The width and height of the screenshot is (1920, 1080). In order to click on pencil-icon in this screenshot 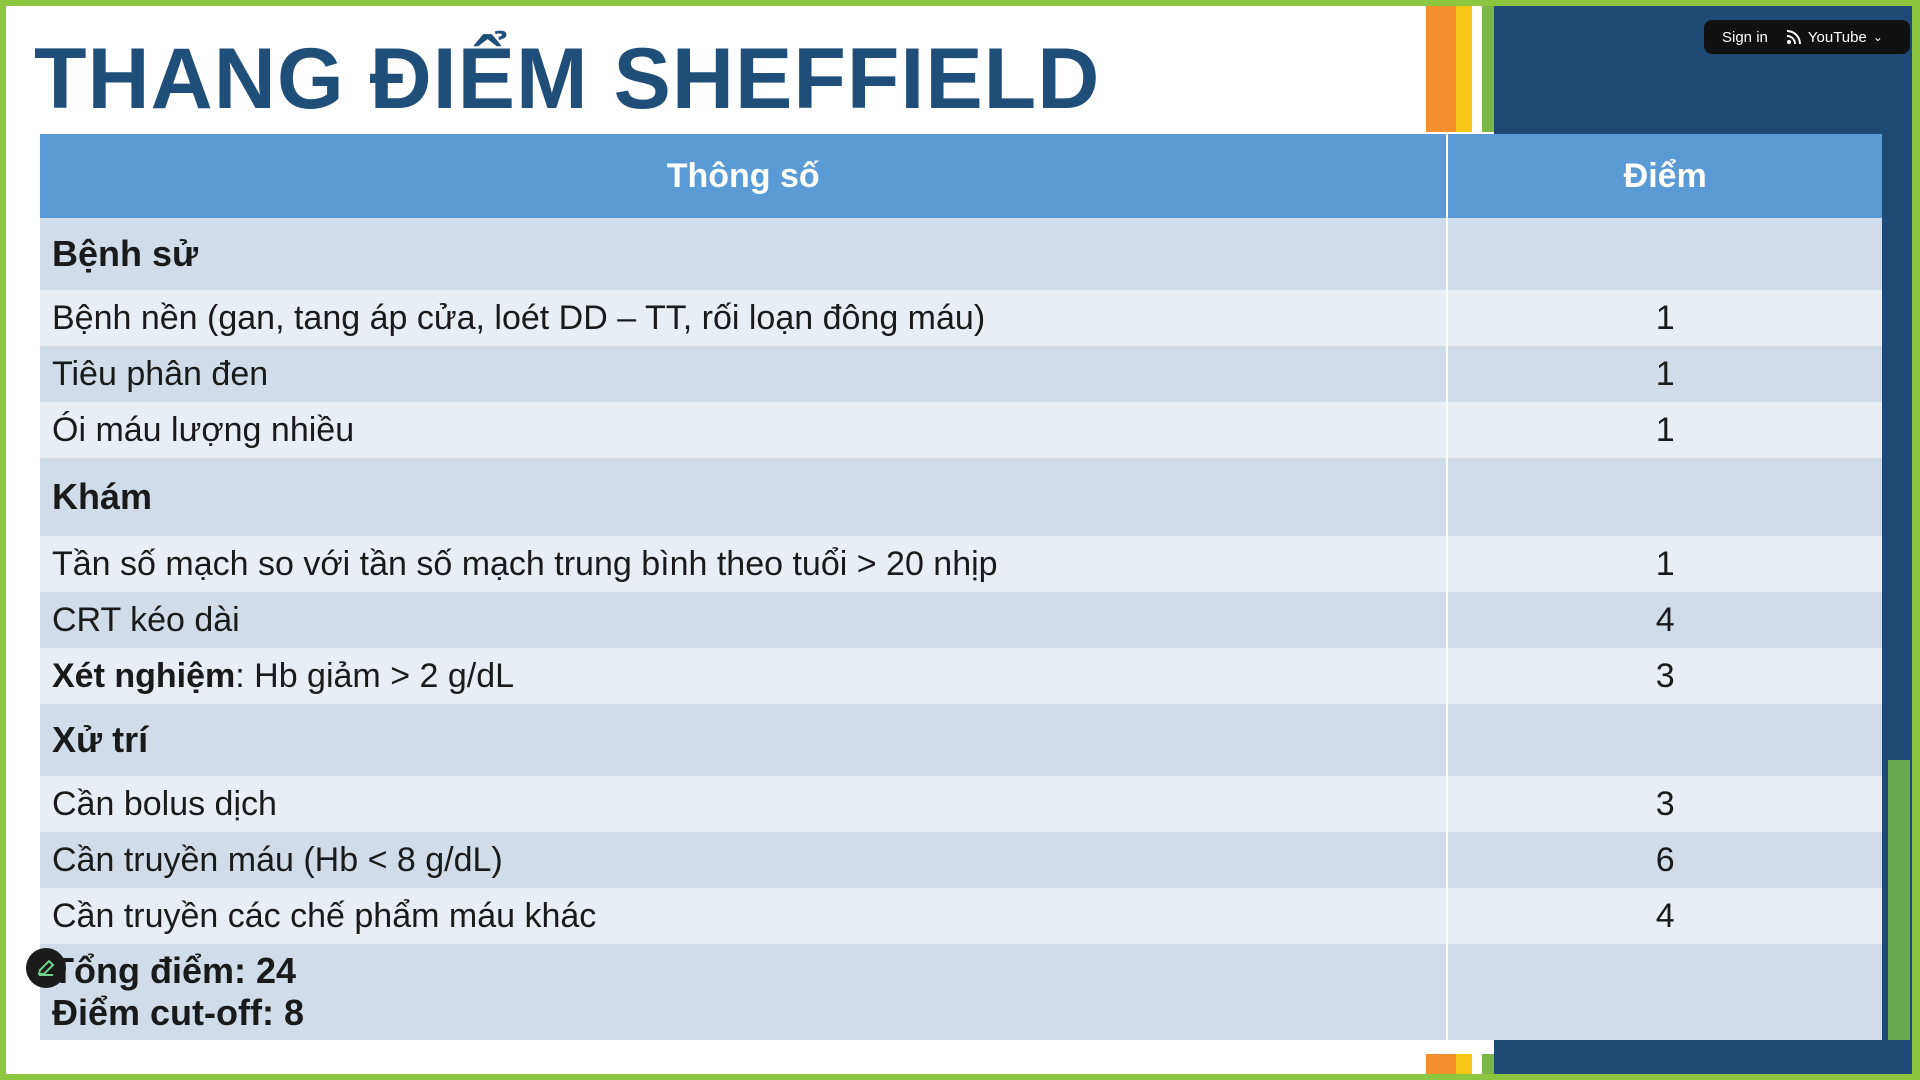, I will do `click(46, 968)`.